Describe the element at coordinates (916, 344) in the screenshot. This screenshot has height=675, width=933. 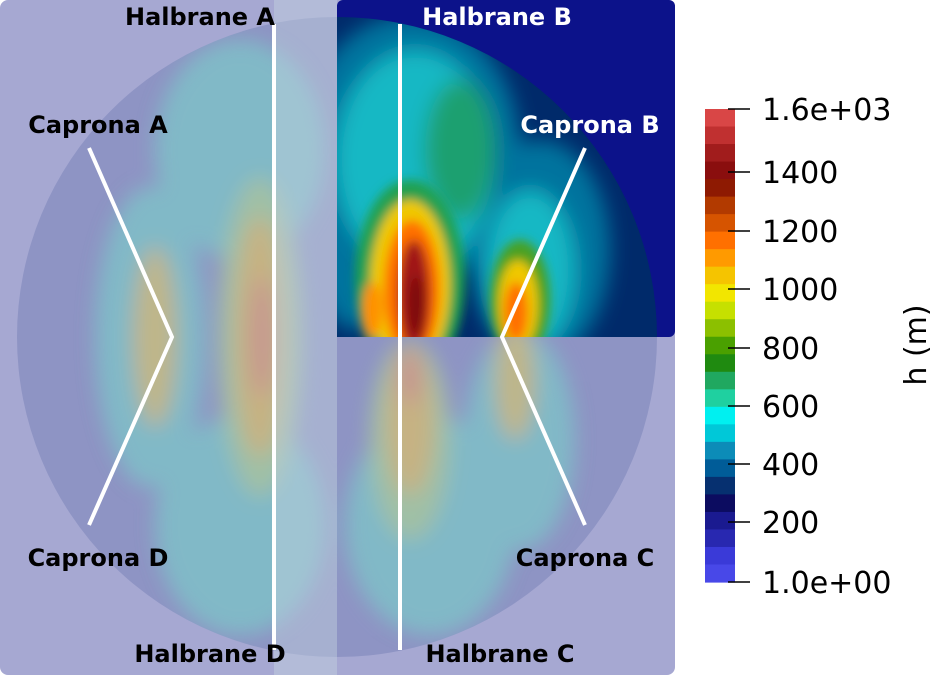
I see `colorbar-title: h (m)` at that location.